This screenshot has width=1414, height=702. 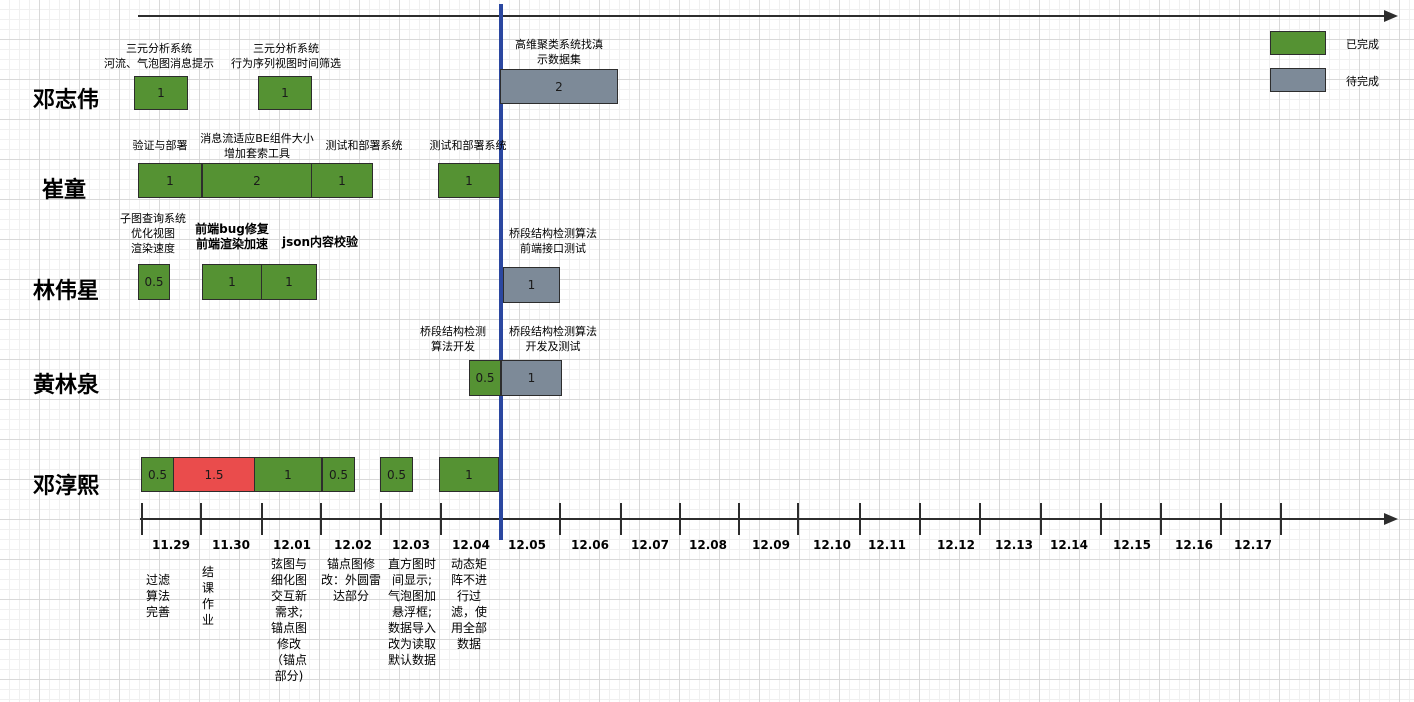 I want to click on legend-done-swatch, so click(x=1298, y=43).